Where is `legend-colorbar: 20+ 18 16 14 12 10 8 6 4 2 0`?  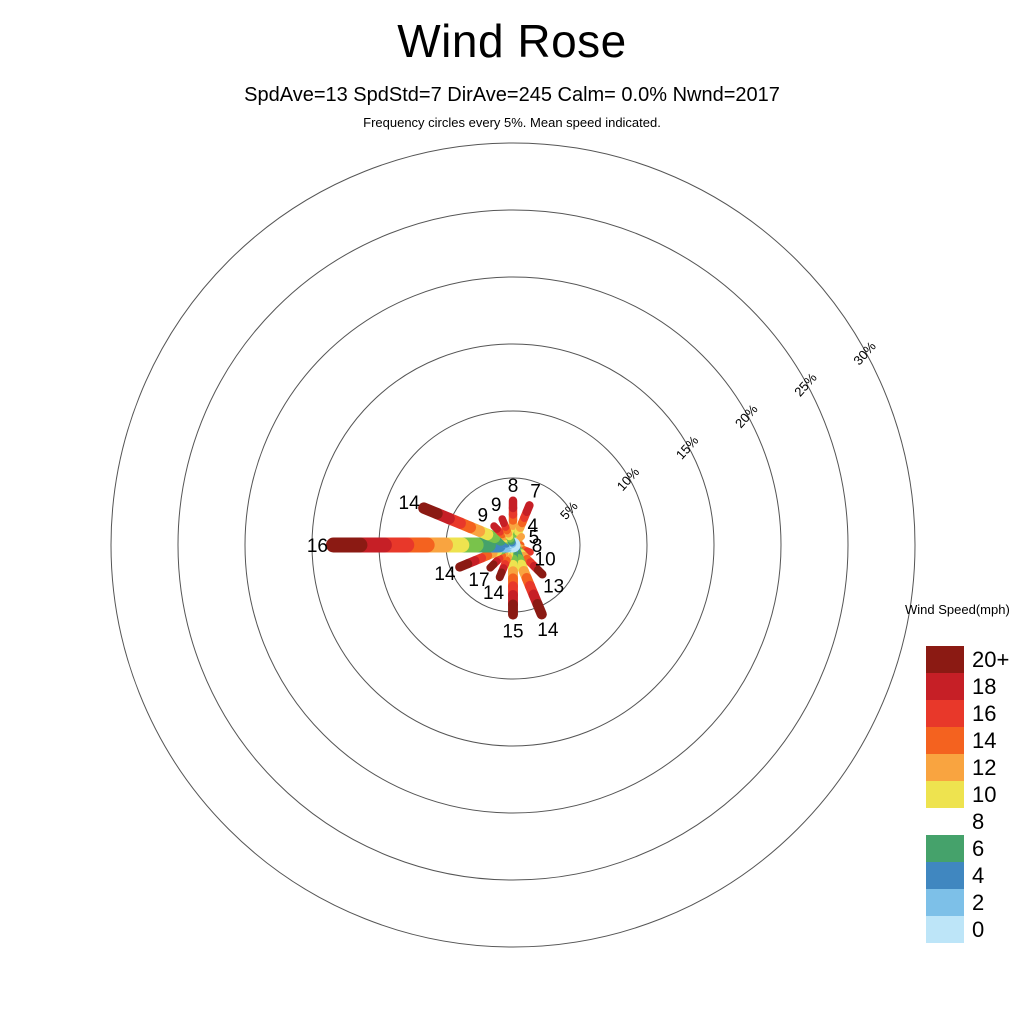
legend-colorbar: 20+ 18 16 14 12 10 8 6 4 2 0 is located at coordinates (975, 794).